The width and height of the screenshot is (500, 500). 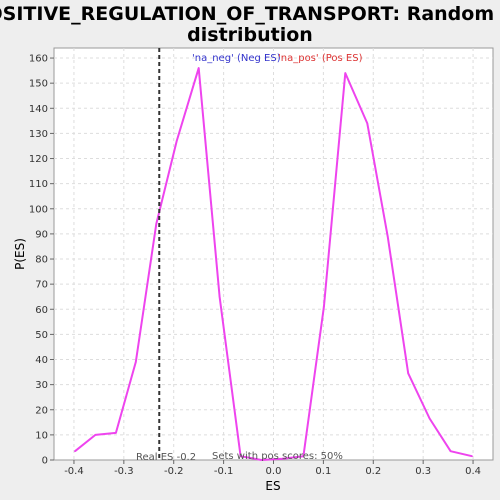 I want to click on x-axis-ticks: -0.4 -0.3 -0.2 -0.1 0.0 0.1 0.2 0.3 0.4, so click(x=272, y=468).